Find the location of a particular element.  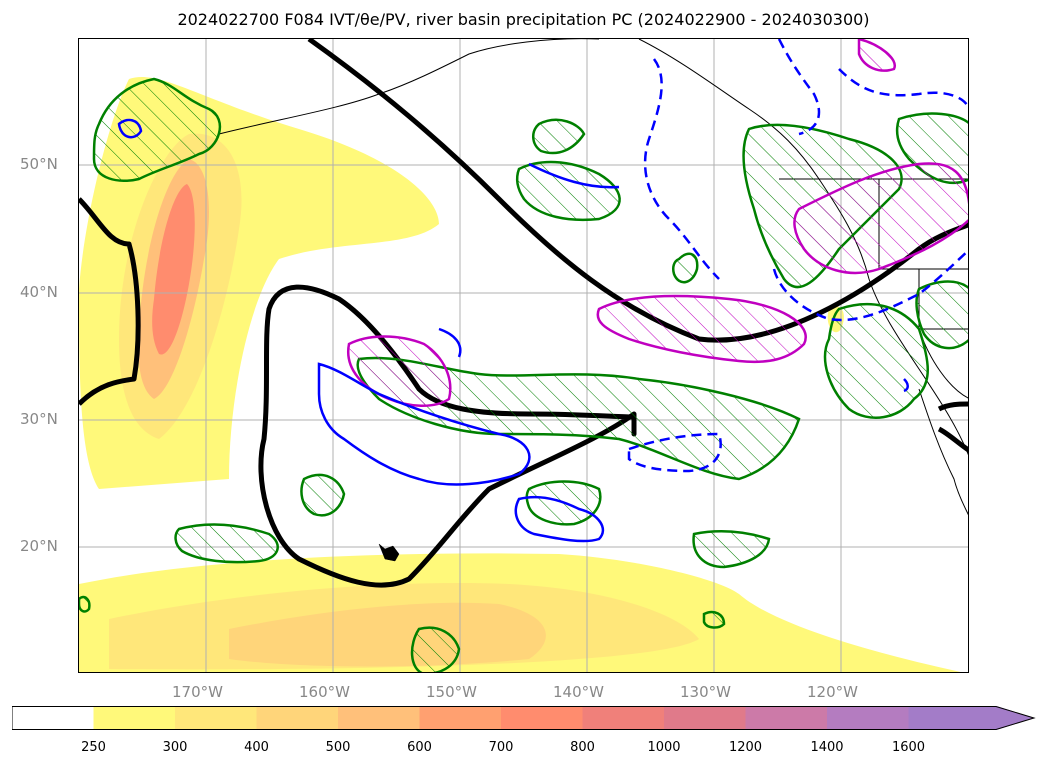

colorbar-tick-label: 600 is located at coordinates (419, 747).